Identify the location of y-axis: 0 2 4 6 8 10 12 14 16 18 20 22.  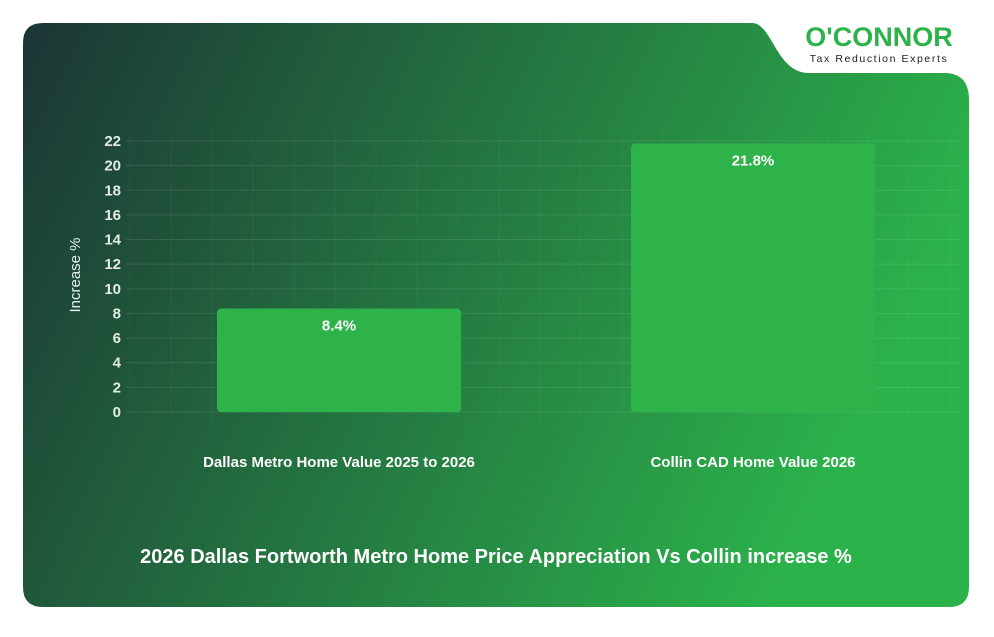
(112, 277).